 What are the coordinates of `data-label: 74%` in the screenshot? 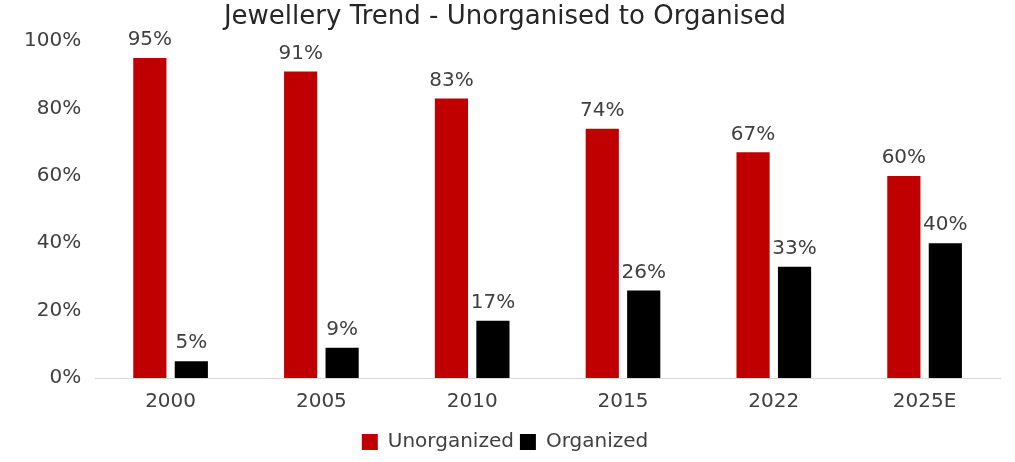 It's located at (602, 108).